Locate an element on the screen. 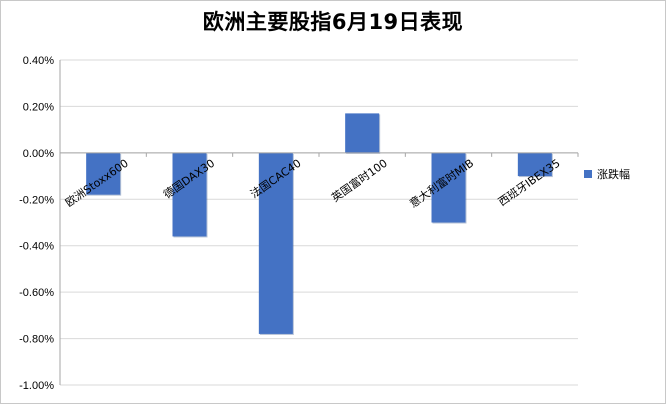  y-tick-label: -1.00% is located at coordinates (36, 386).